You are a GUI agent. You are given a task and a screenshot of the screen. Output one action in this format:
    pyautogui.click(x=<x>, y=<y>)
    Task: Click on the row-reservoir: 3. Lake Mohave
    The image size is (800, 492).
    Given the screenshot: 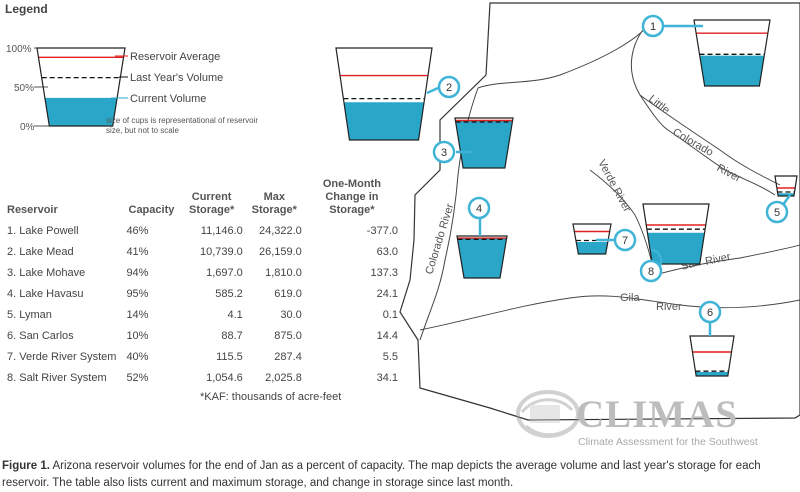 What is the action you would take?
    pyautogui.click(x=46, y=273)
    